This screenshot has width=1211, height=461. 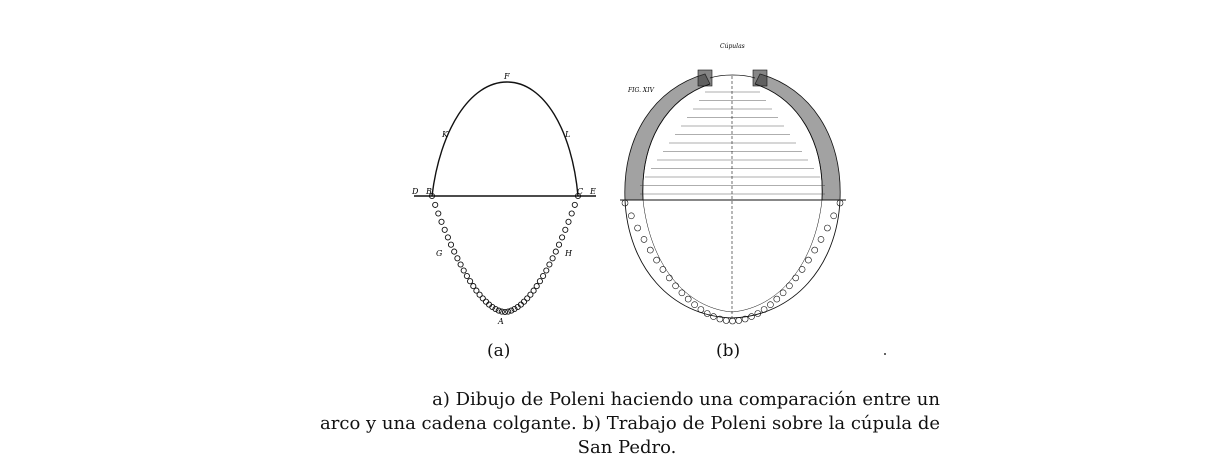 What do you see at coordinates (500, 321) in the screenshot?
I see `label-a: A` at bounding box center [500, 321].